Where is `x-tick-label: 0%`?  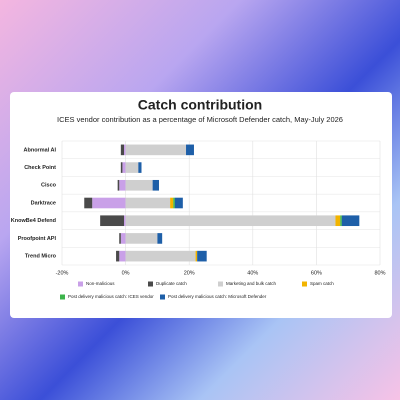
x-tick-label: 0% is located at coordinates (126, 273).